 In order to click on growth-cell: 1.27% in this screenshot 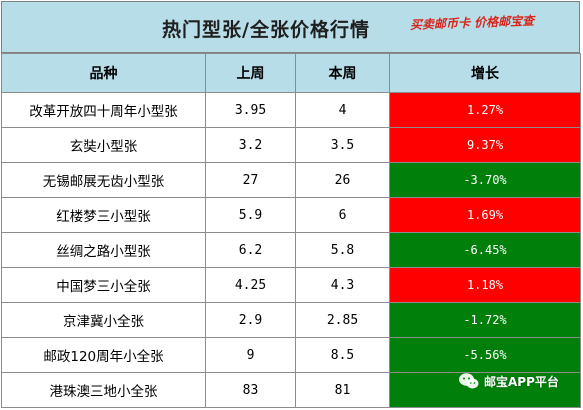, I will do `click(485, 110)`.